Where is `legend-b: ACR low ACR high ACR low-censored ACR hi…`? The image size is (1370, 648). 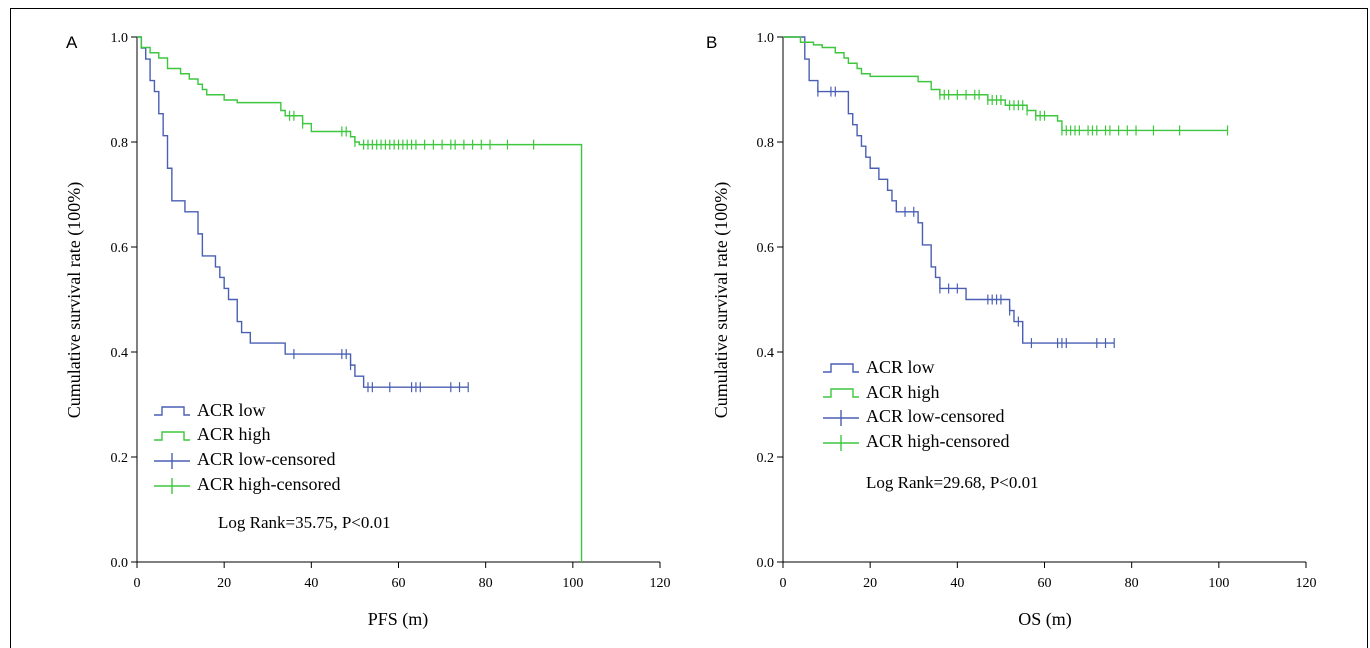
legend-b: ACR low ACR high ACR low-censored ACR hi… is located at coordinates (916, 404).